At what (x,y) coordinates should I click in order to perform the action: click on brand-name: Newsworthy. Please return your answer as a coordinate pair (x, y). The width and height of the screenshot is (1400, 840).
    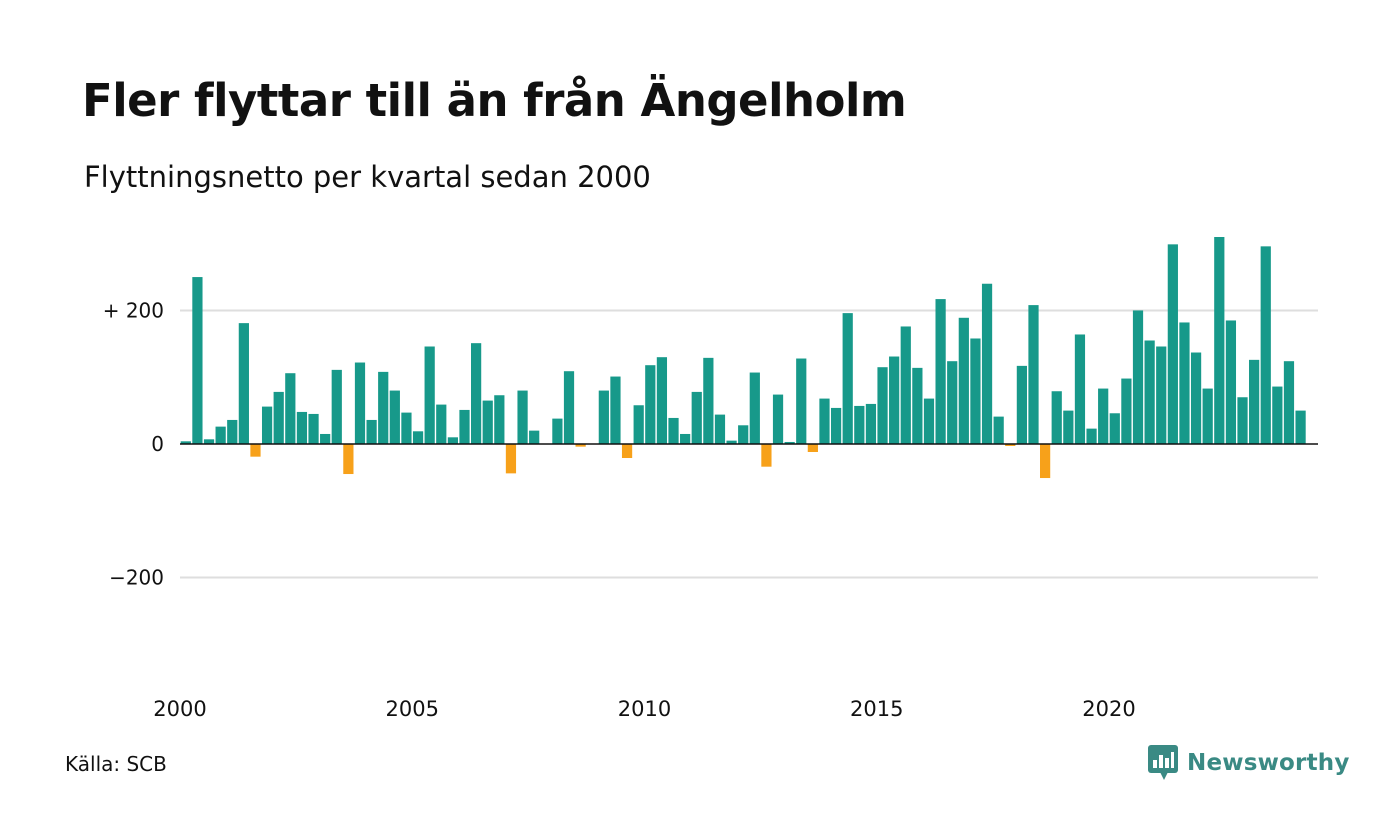
    Looking at the image, I should click on (1268, 763).